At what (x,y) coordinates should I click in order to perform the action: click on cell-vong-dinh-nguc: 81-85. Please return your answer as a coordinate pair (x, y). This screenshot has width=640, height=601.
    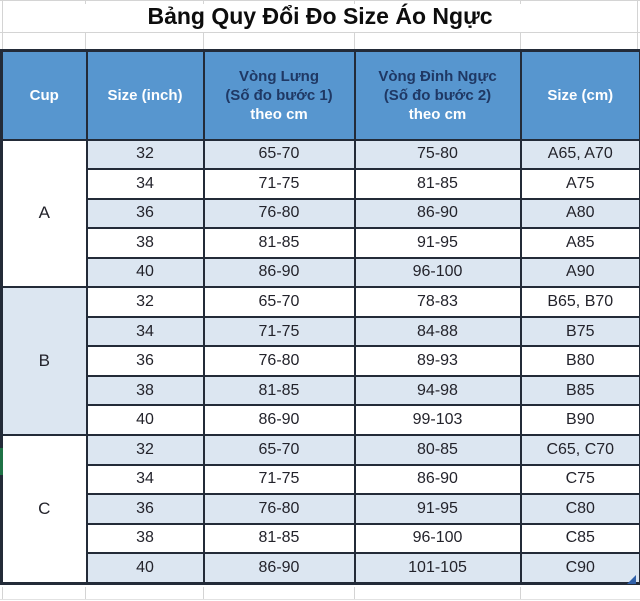
    Looking at the image, I should click on (437, 184).